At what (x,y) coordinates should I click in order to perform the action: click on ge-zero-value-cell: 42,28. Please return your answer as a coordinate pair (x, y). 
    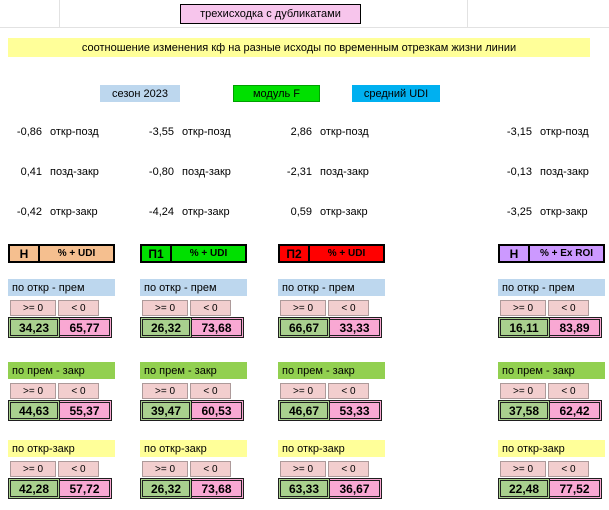
    Looking at the image, I should click on (34, 488).